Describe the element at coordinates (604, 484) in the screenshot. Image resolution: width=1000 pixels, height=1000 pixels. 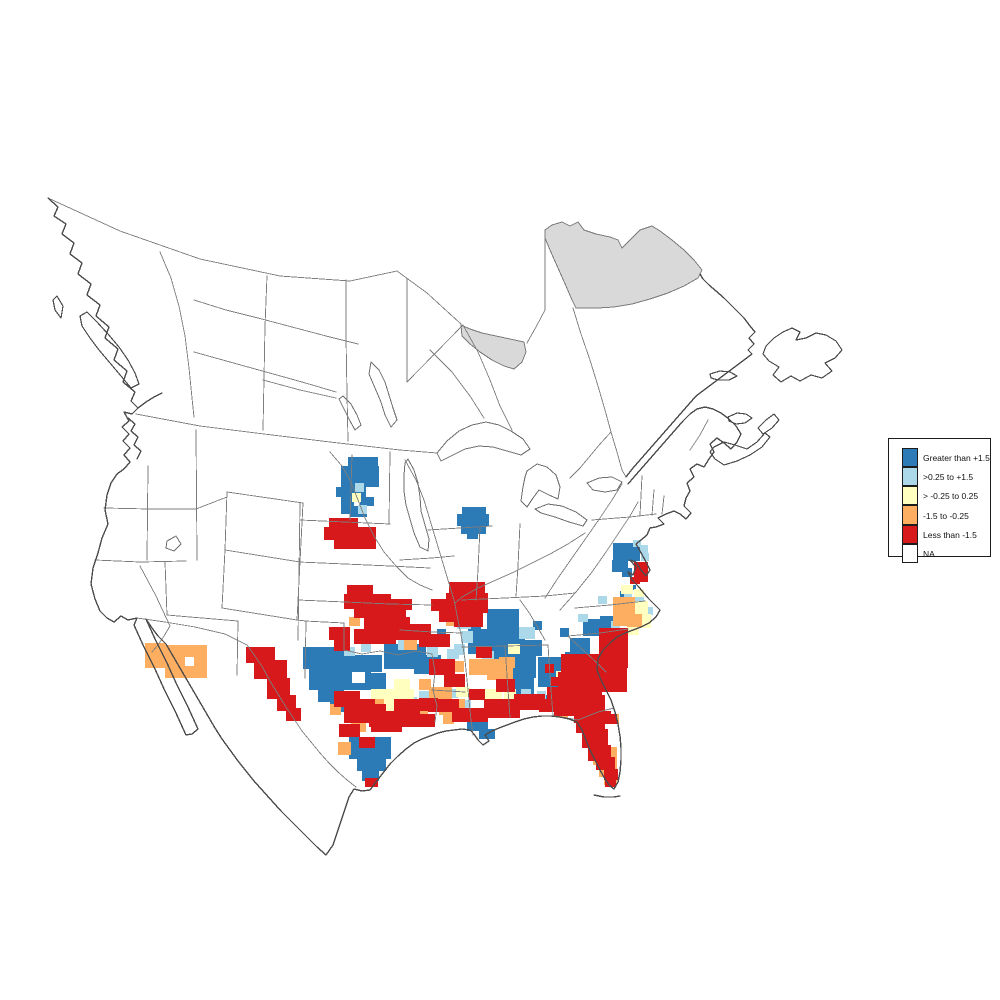
I see `lake-ontario` at that location.